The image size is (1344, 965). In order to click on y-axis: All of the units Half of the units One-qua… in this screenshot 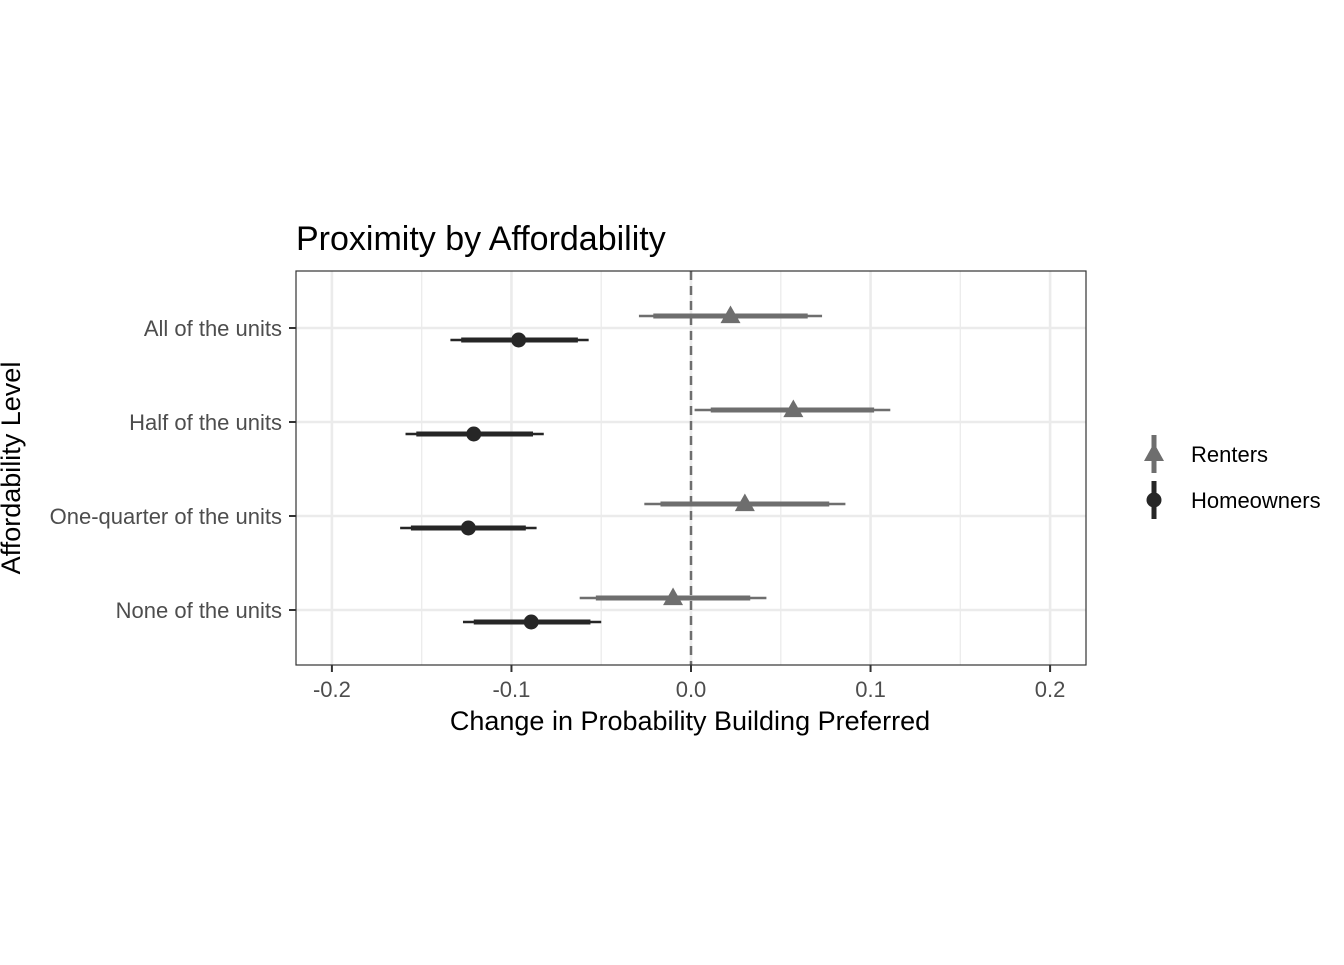, I will do `click(173, 469)`.